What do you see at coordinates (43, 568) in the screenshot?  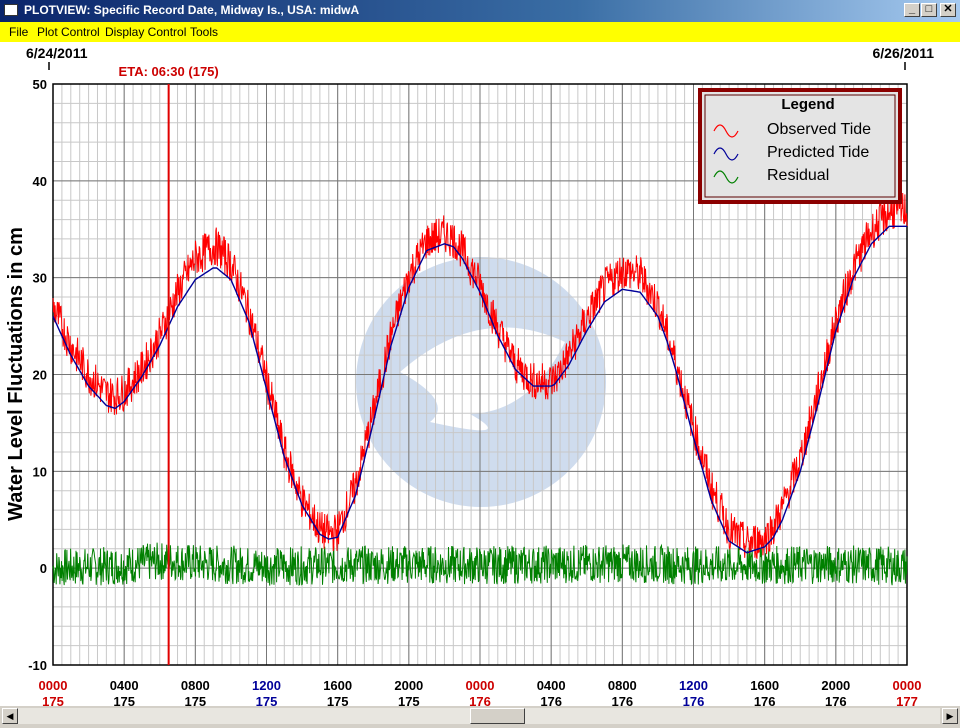 I see `y-tick-label: 0` at bounding box center [43, 568].